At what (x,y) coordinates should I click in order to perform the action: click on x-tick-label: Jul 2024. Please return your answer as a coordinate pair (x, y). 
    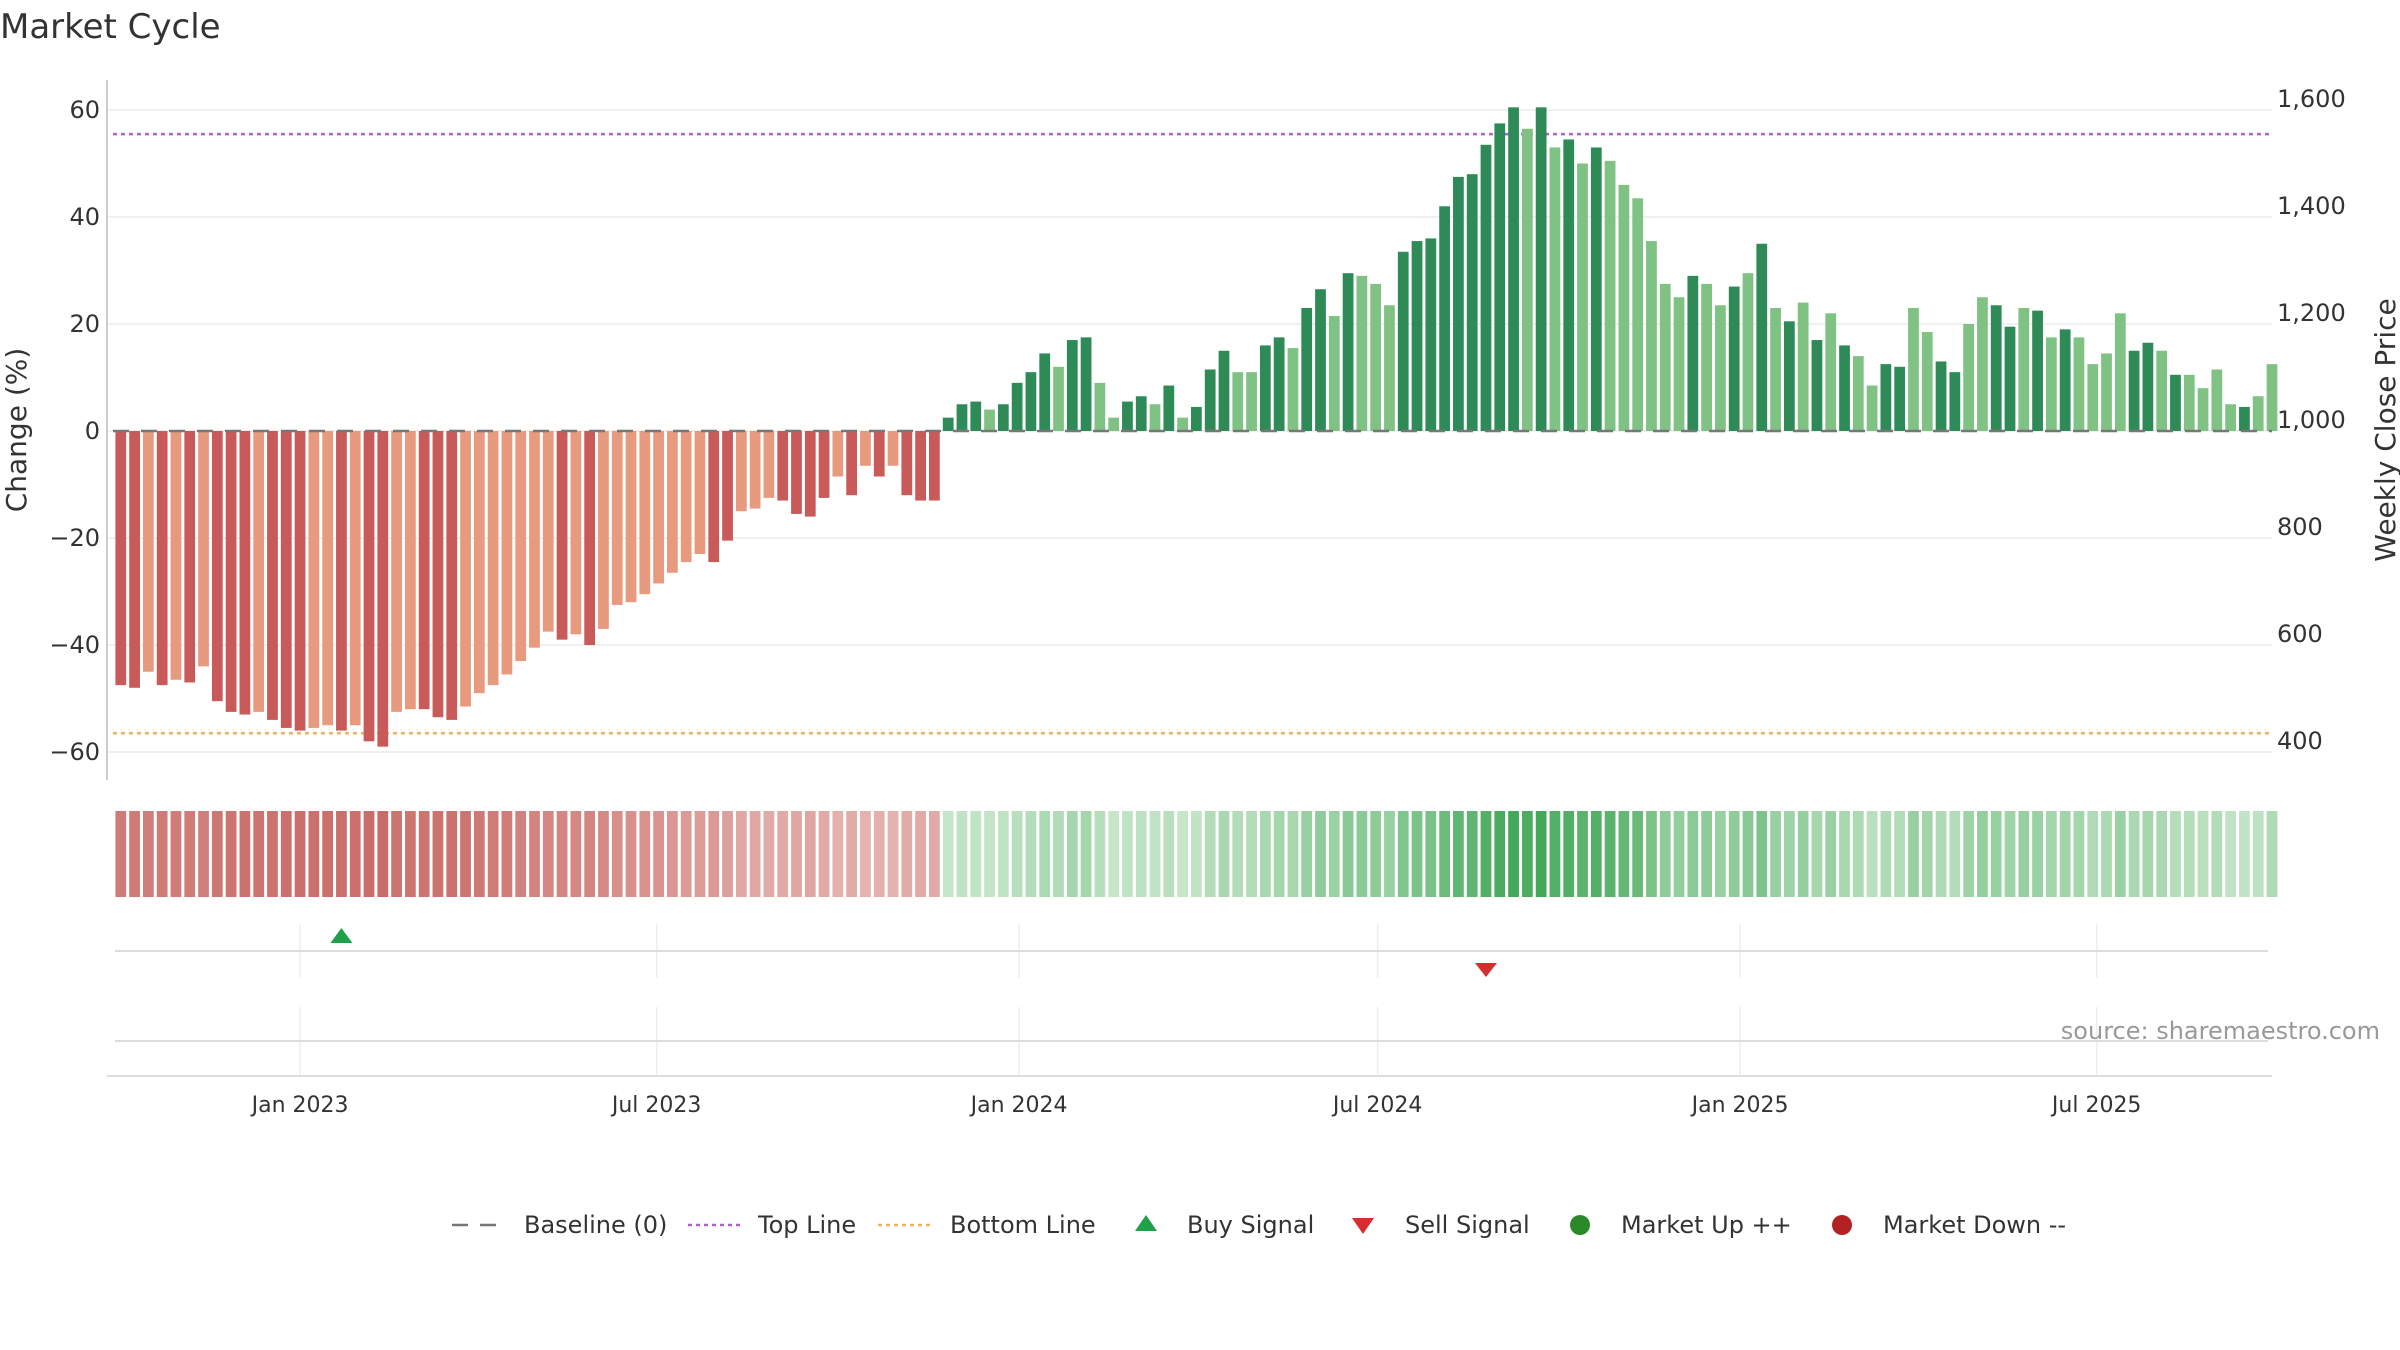
    Looking at the image, I should click on (1377, 1105).